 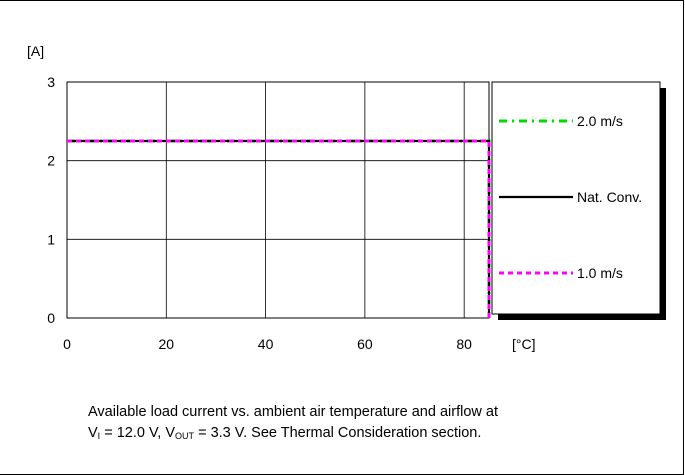 What do you see at coordinates (524, 344) in the screenshot?
I see `x-axis-label: [°C]` at bounding box center [524, 344].